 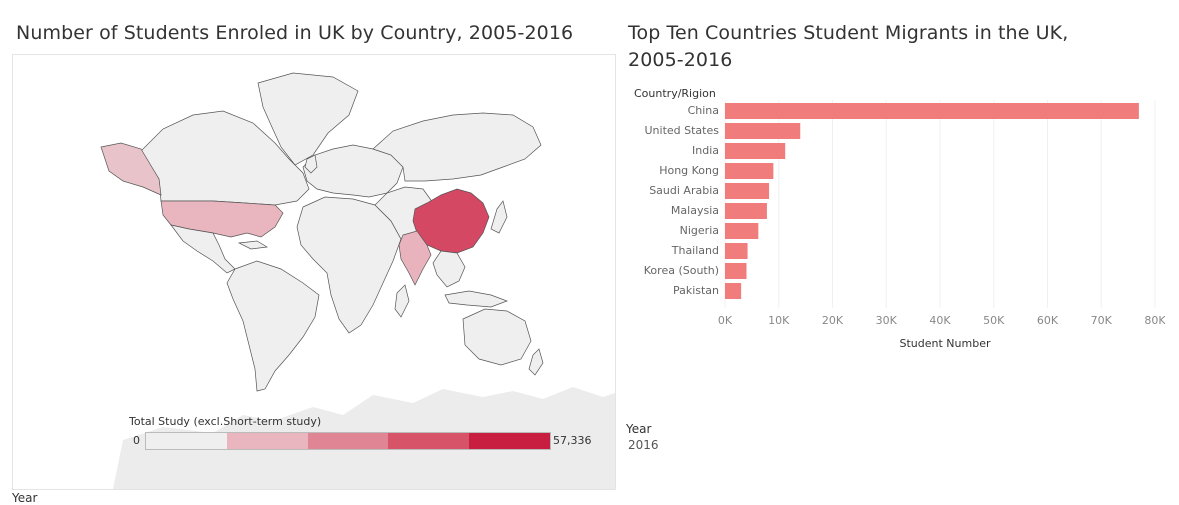 What do you see at coordinates (779, 320) in the screenshot?
I see `x-tick-label-1: 10K` at bounding box center [779, 320].